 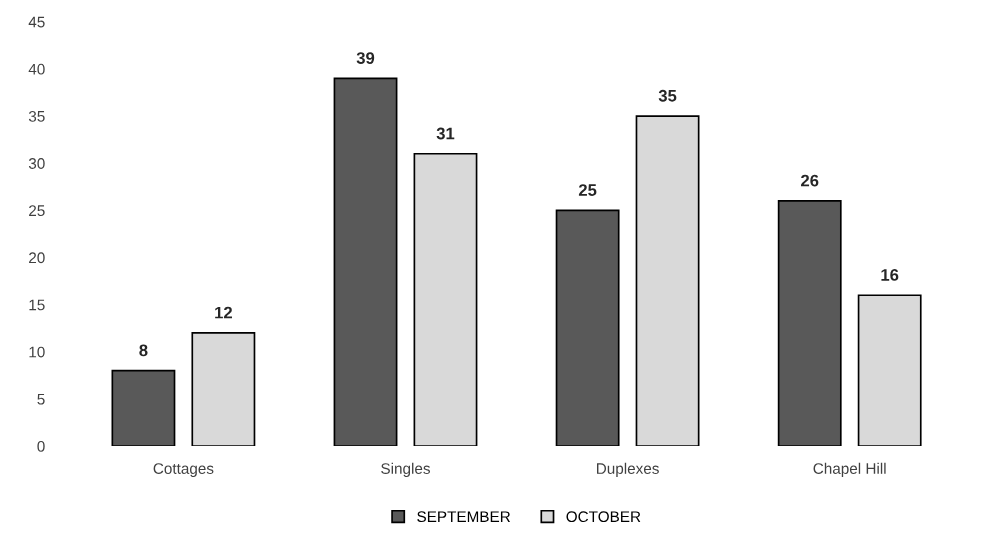 What do you see at coordinates (587, 190) in the screenshot?
I see `data-label: 25` at bounding box center [587, 190].